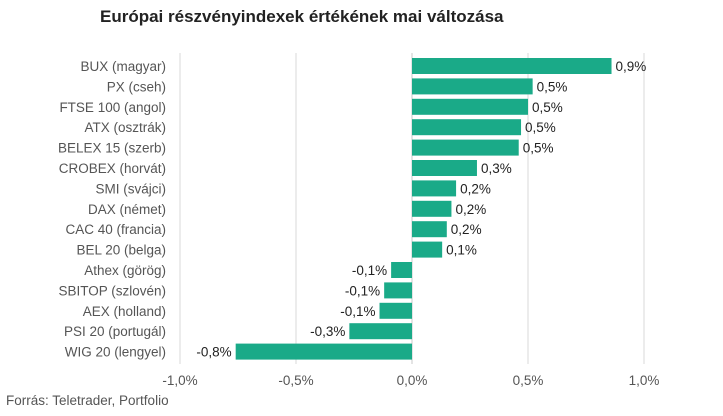  Describe the element at coordinates (112, 290) in the screenshot. I see `category-label: SBITOP (szlovén)` at that location.